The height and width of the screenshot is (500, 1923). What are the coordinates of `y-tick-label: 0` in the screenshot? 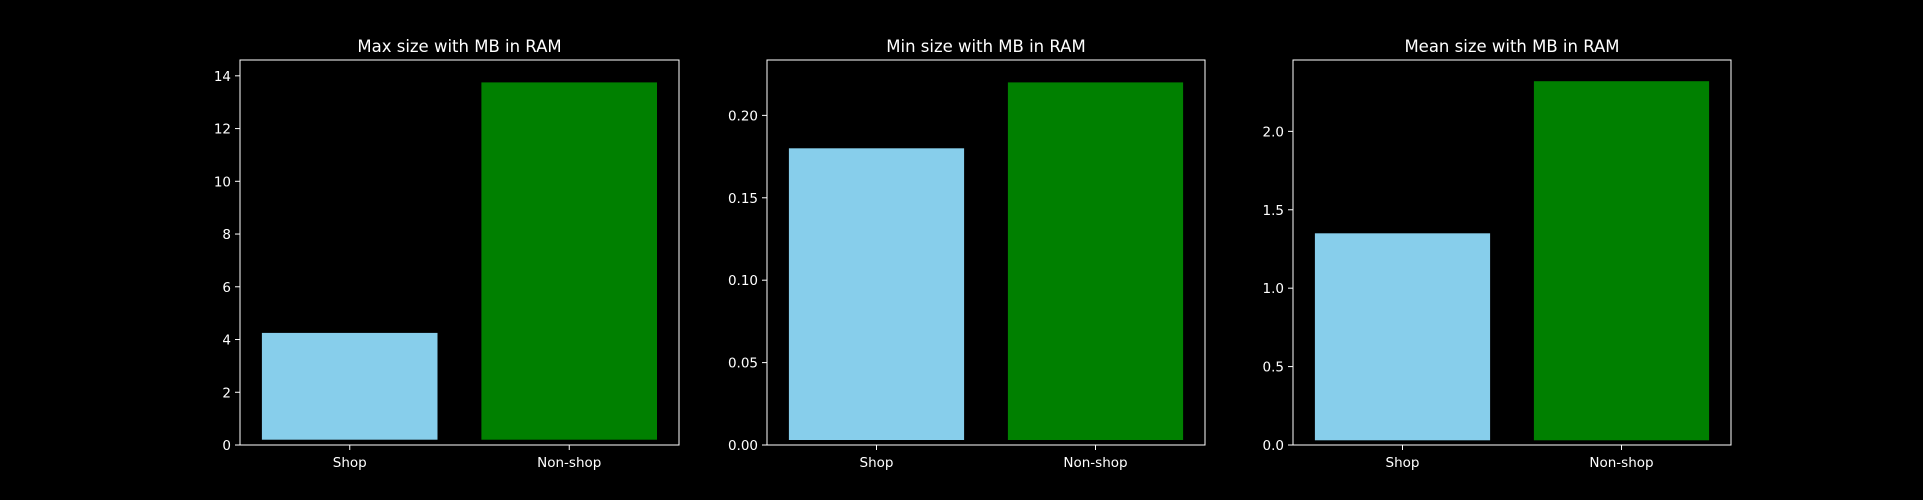 It's located at (226, 446).